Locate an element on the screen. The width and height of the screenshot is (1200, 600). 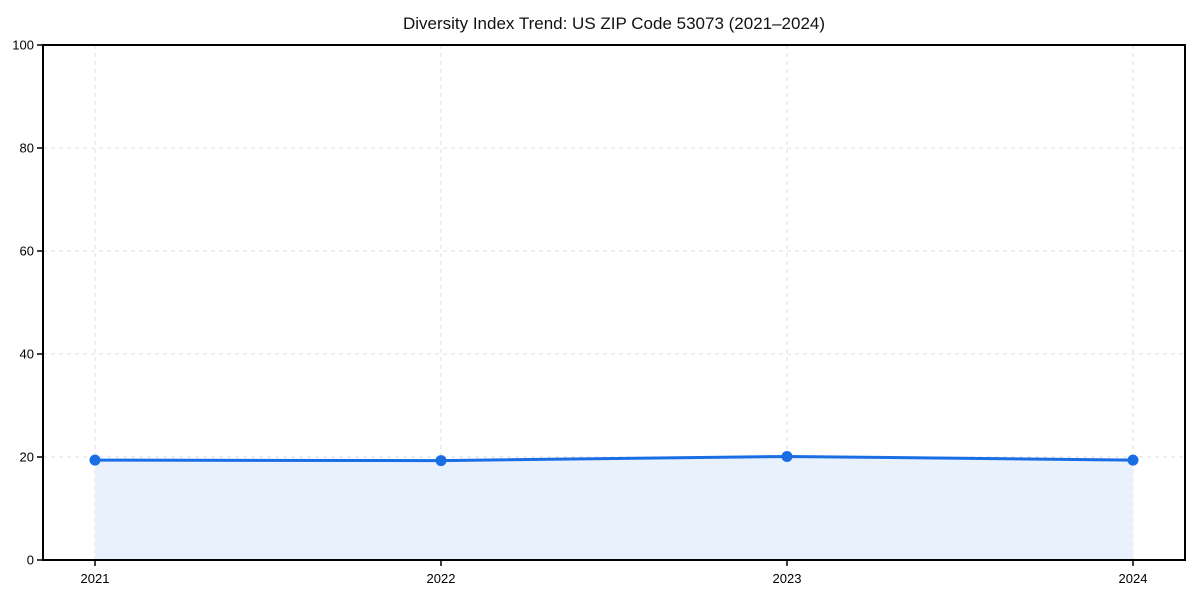
y-tick-label-20: 20 is located at coordinates (27, 457).